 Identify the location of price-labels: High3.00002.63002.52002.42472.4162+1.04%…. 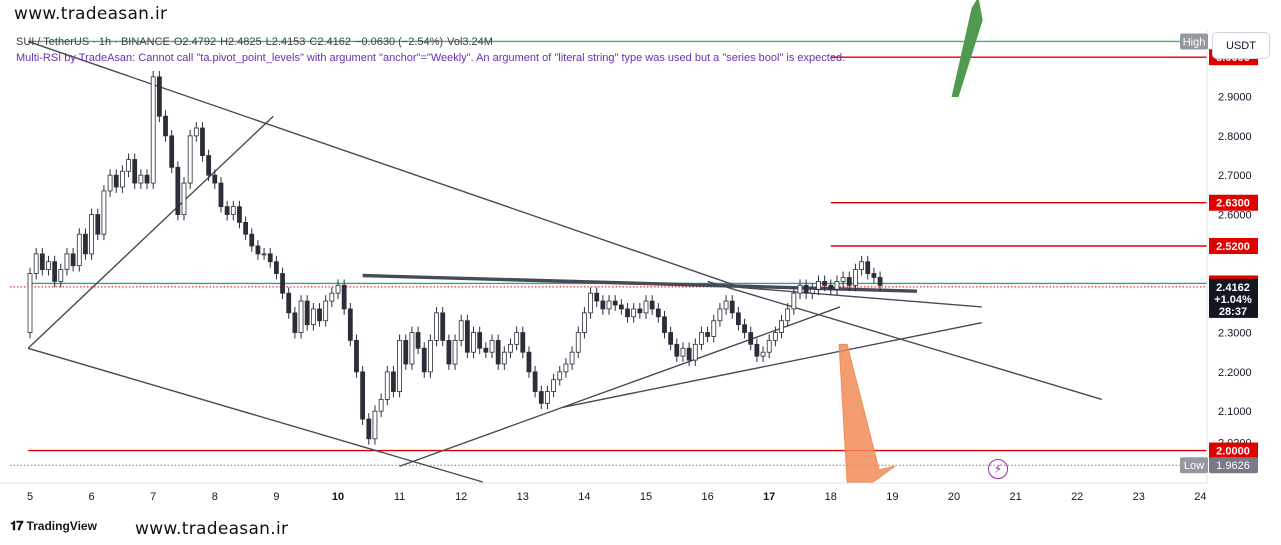
(1219, 253).